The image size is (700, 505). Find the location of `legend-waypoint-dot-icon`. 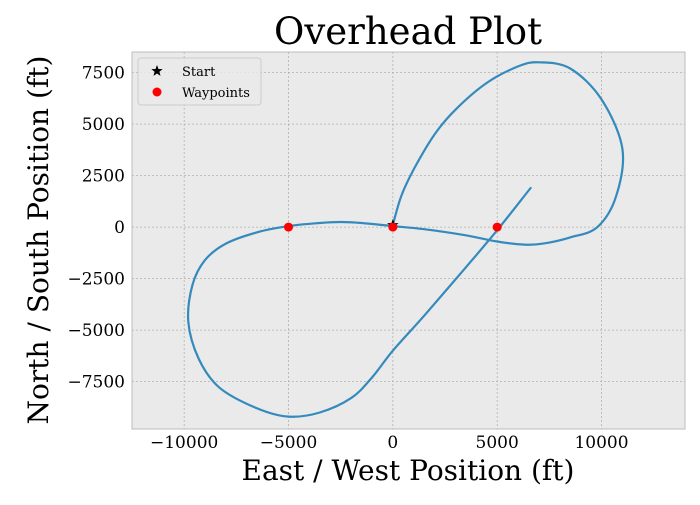

legend-waypoint-dot-icon is located at coordinates (157, 92).